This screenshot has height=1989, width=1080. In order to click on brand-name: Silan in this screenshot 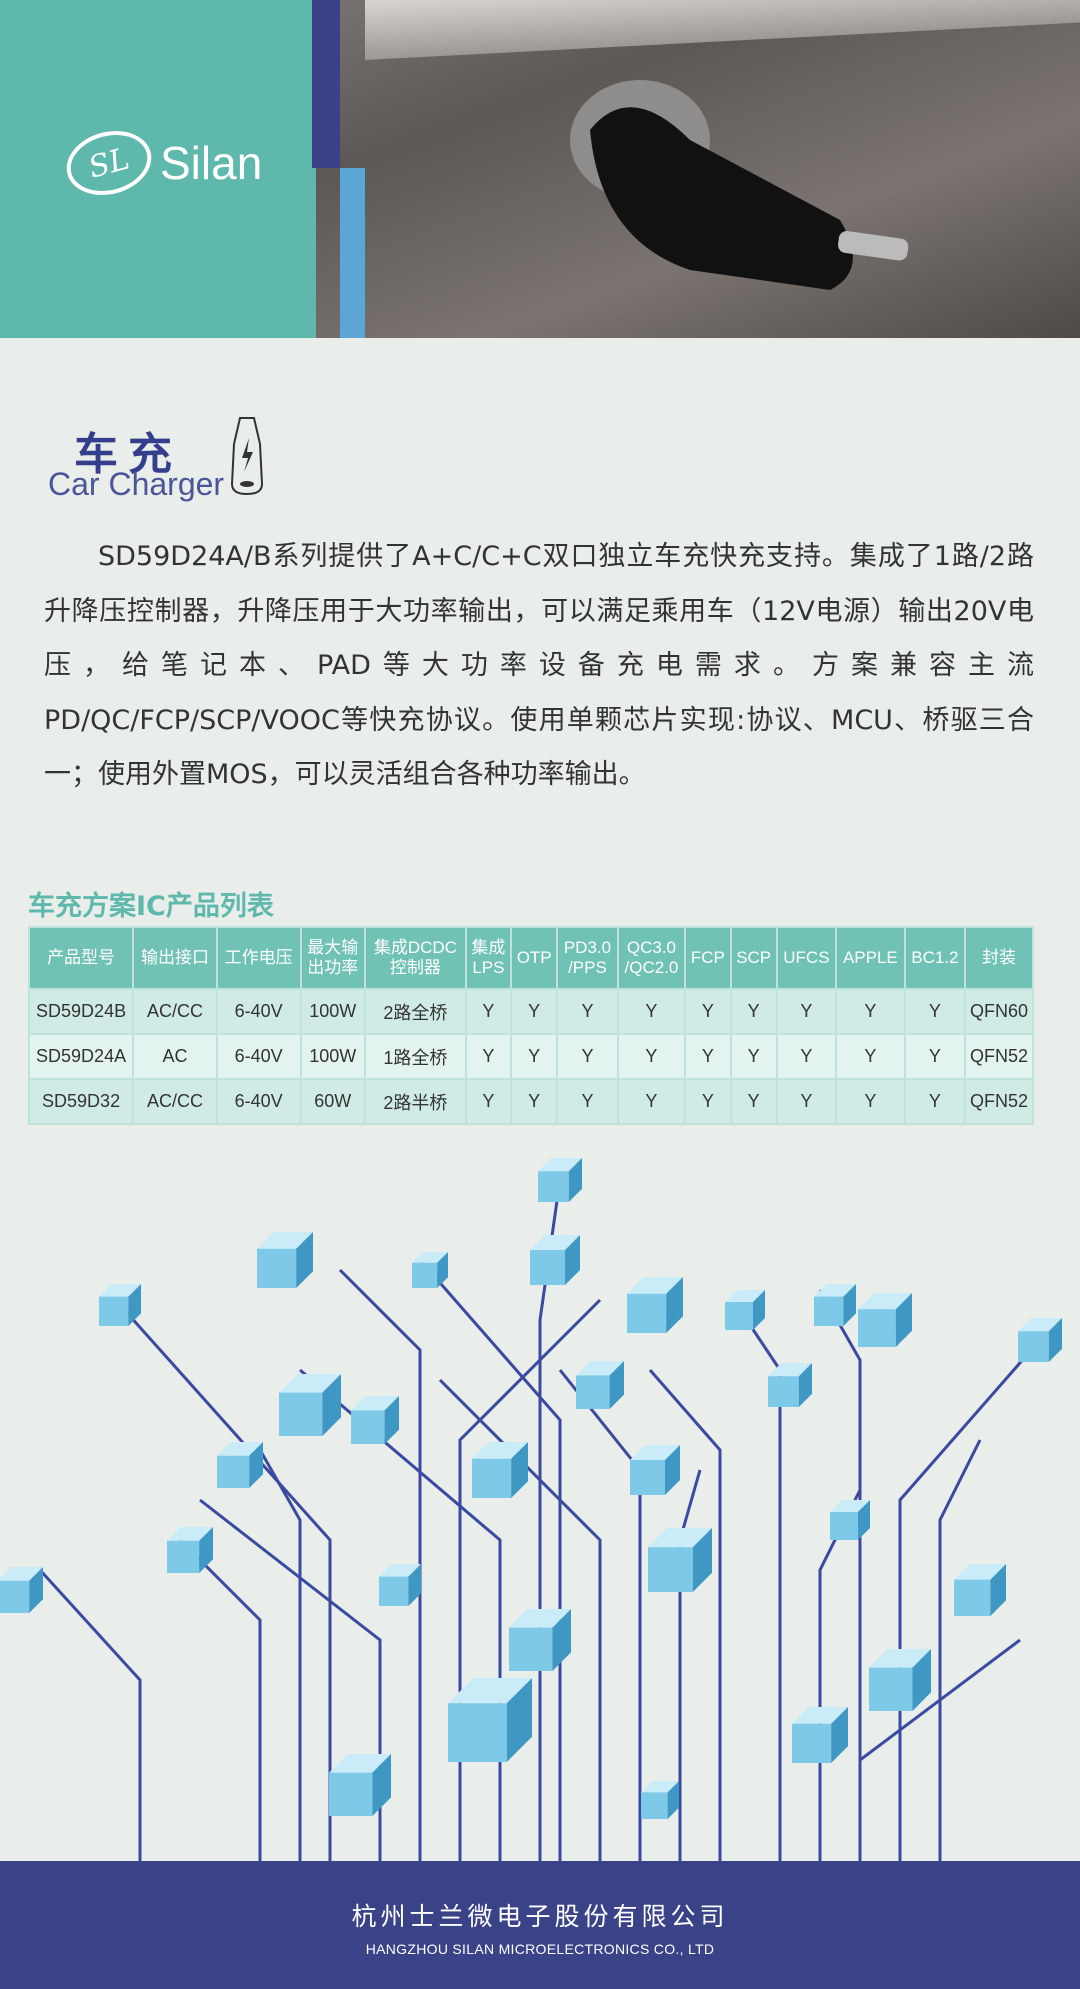, I will do `click(211, 163)`.